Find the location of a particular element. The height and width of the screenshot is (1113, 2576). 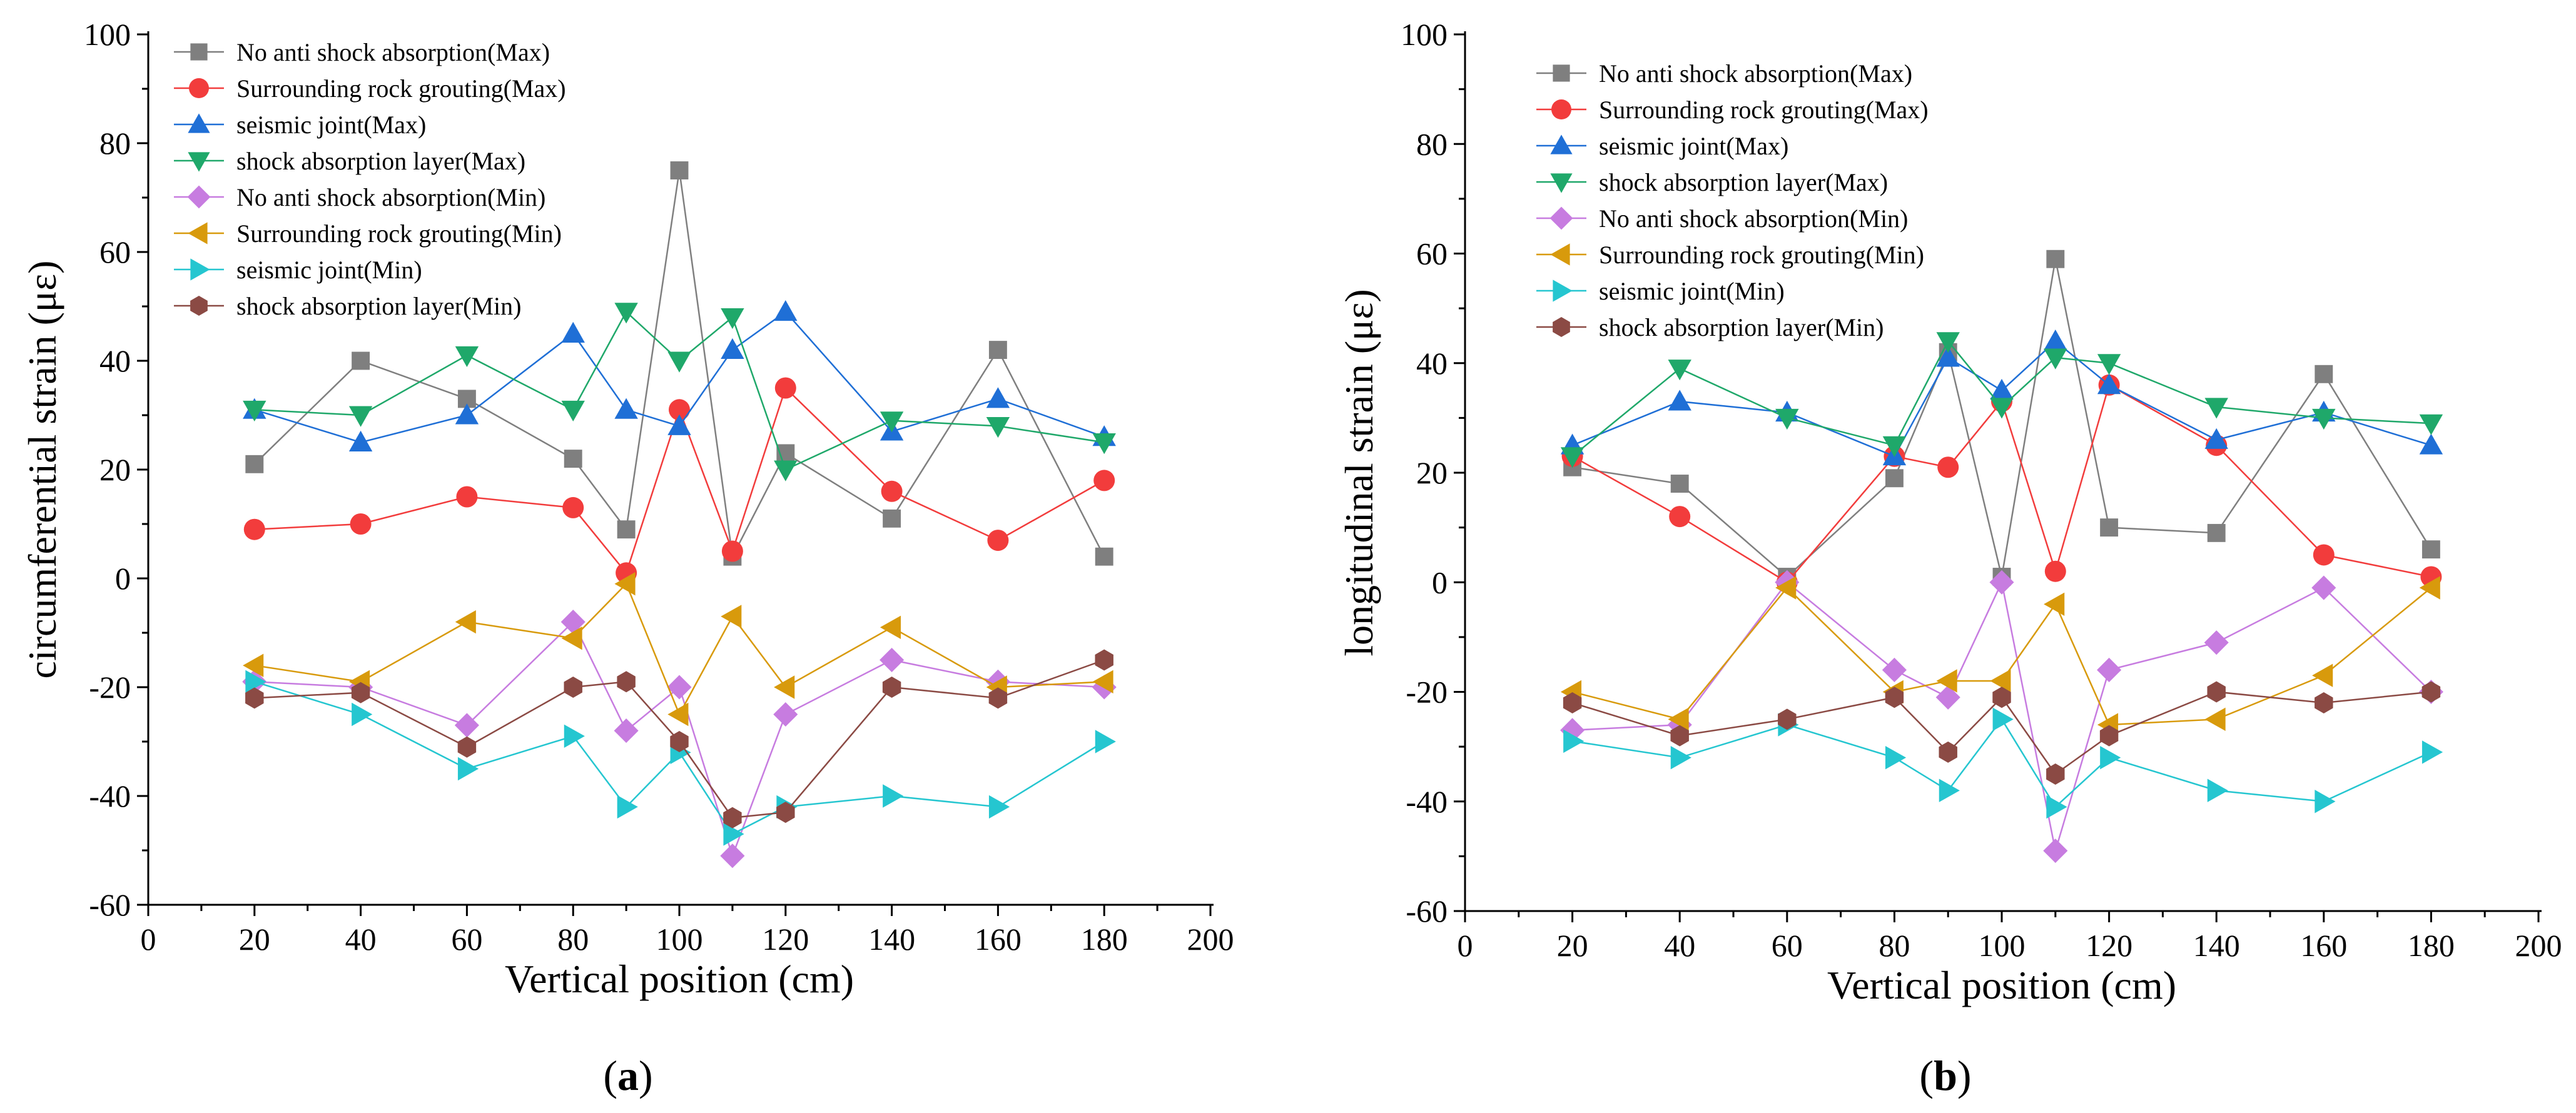

y-tick-label: 20 is located at coordinates (1432, 472).